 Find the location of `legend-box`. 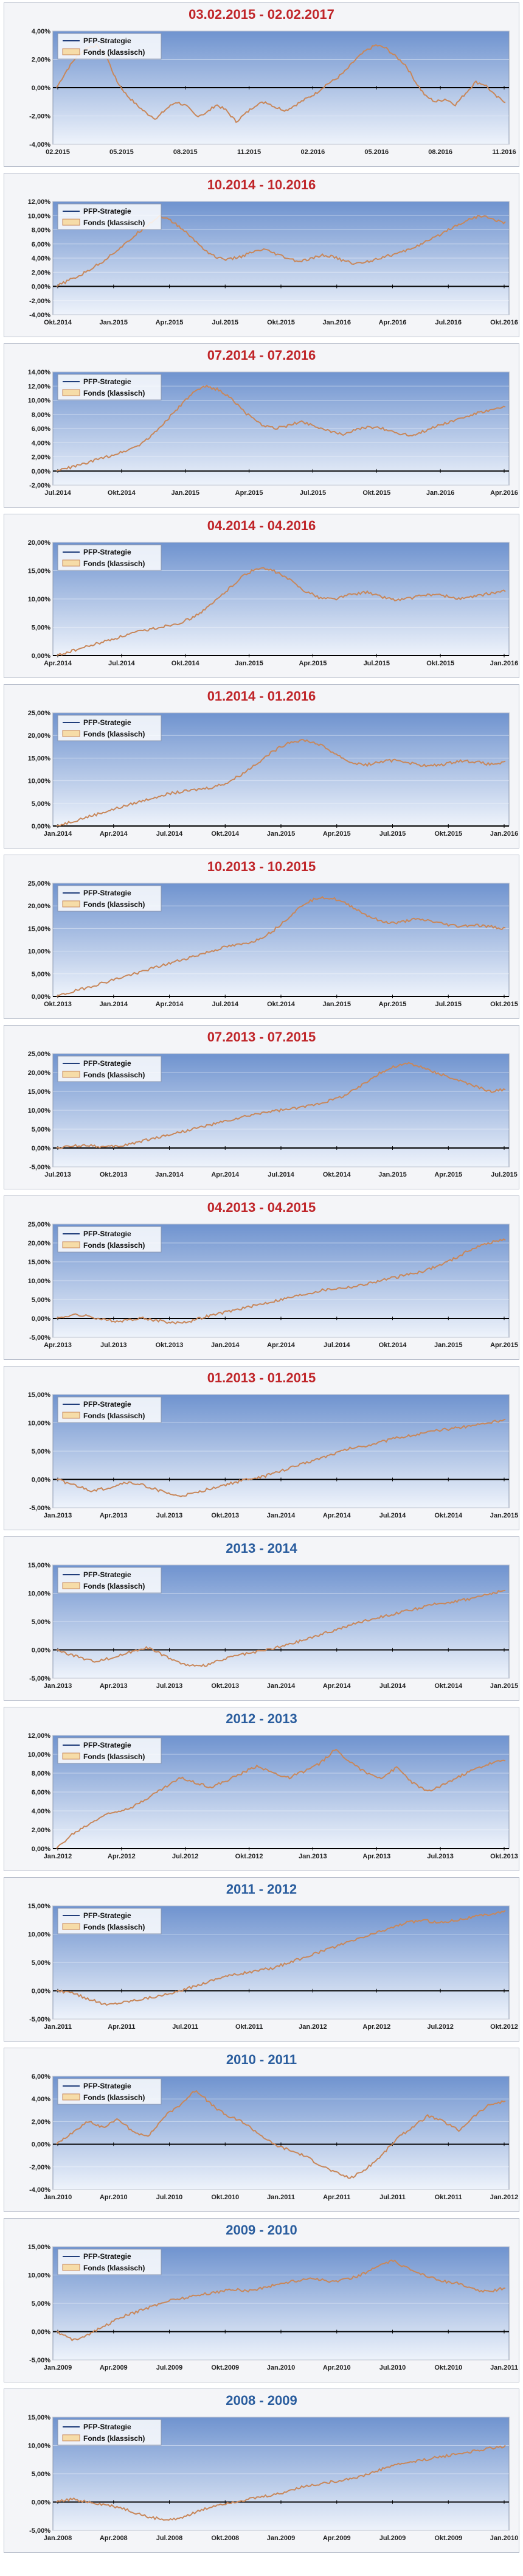

legend-box is located at coordinates (110, 2091).